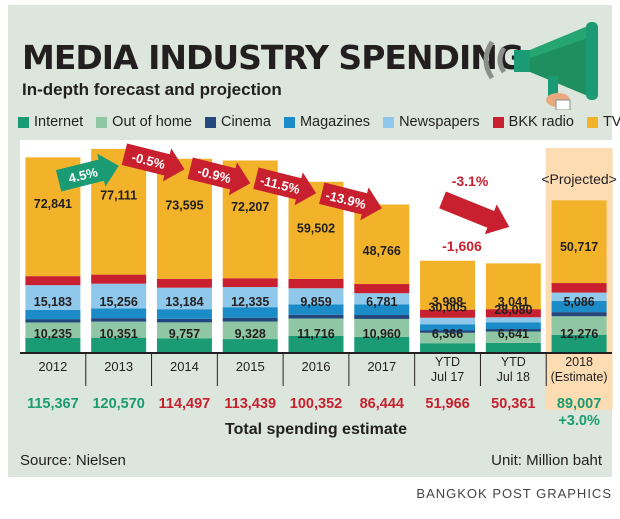 Image resolution: width=620 pixels, height=519 pixels. Describe the element at coordinates (439, 122) in the screenshot. I see `legend-label: Newspapers` at that location.